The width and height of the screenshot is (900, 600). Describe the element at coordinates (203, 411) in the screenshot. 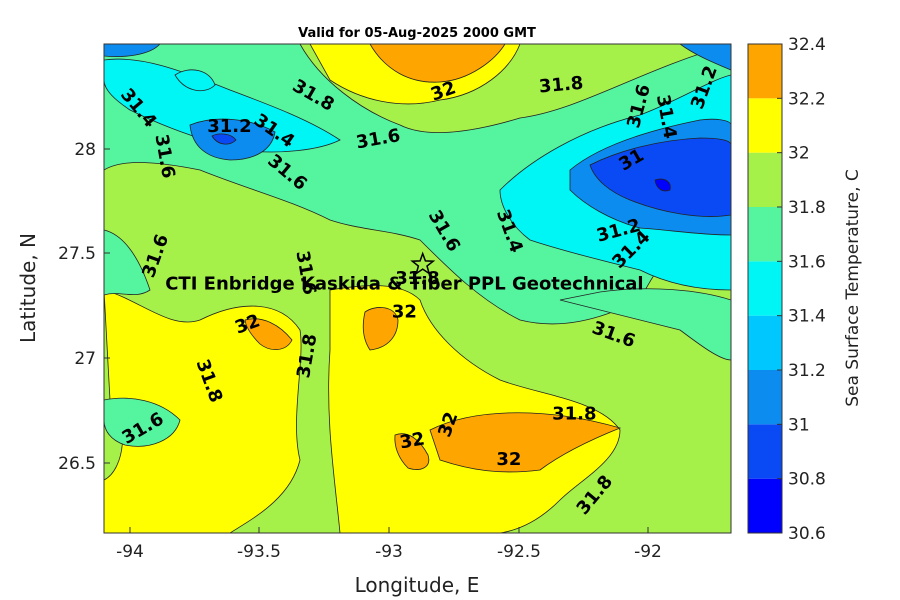

I see `region-32-southwest` at that location.